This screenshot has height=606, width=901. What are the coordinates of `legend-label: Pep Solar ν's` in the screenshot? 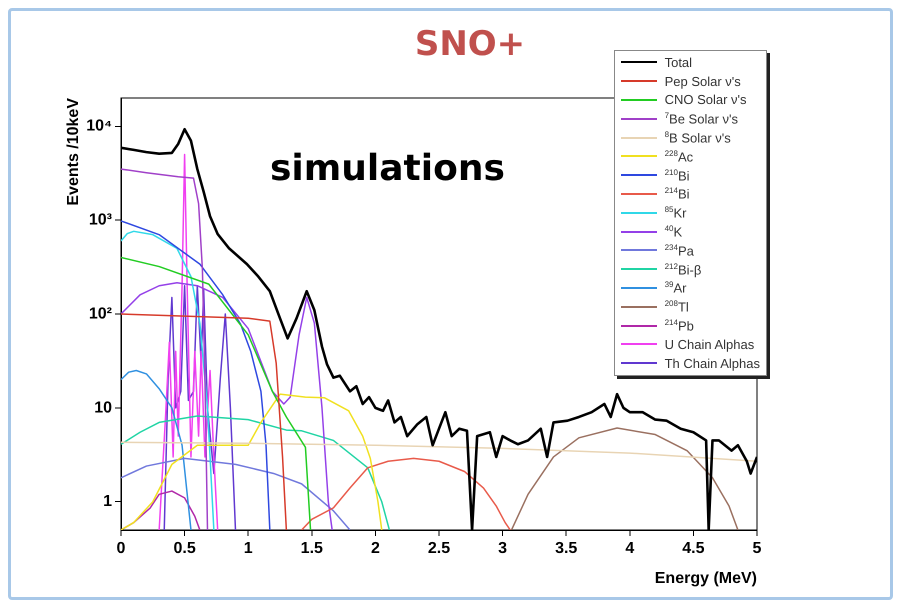 It's located at (702, 81).